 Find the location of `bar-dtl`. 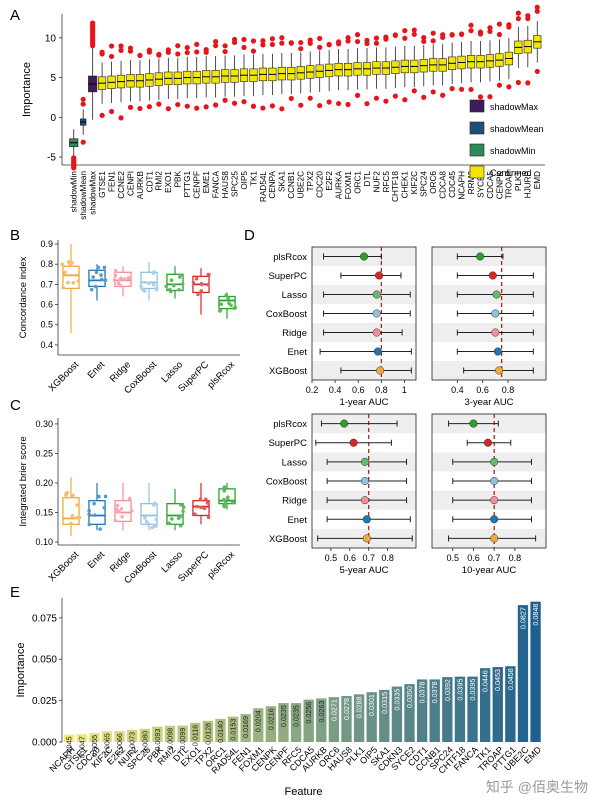

bar-dtl is located at coordinates (182, 733).